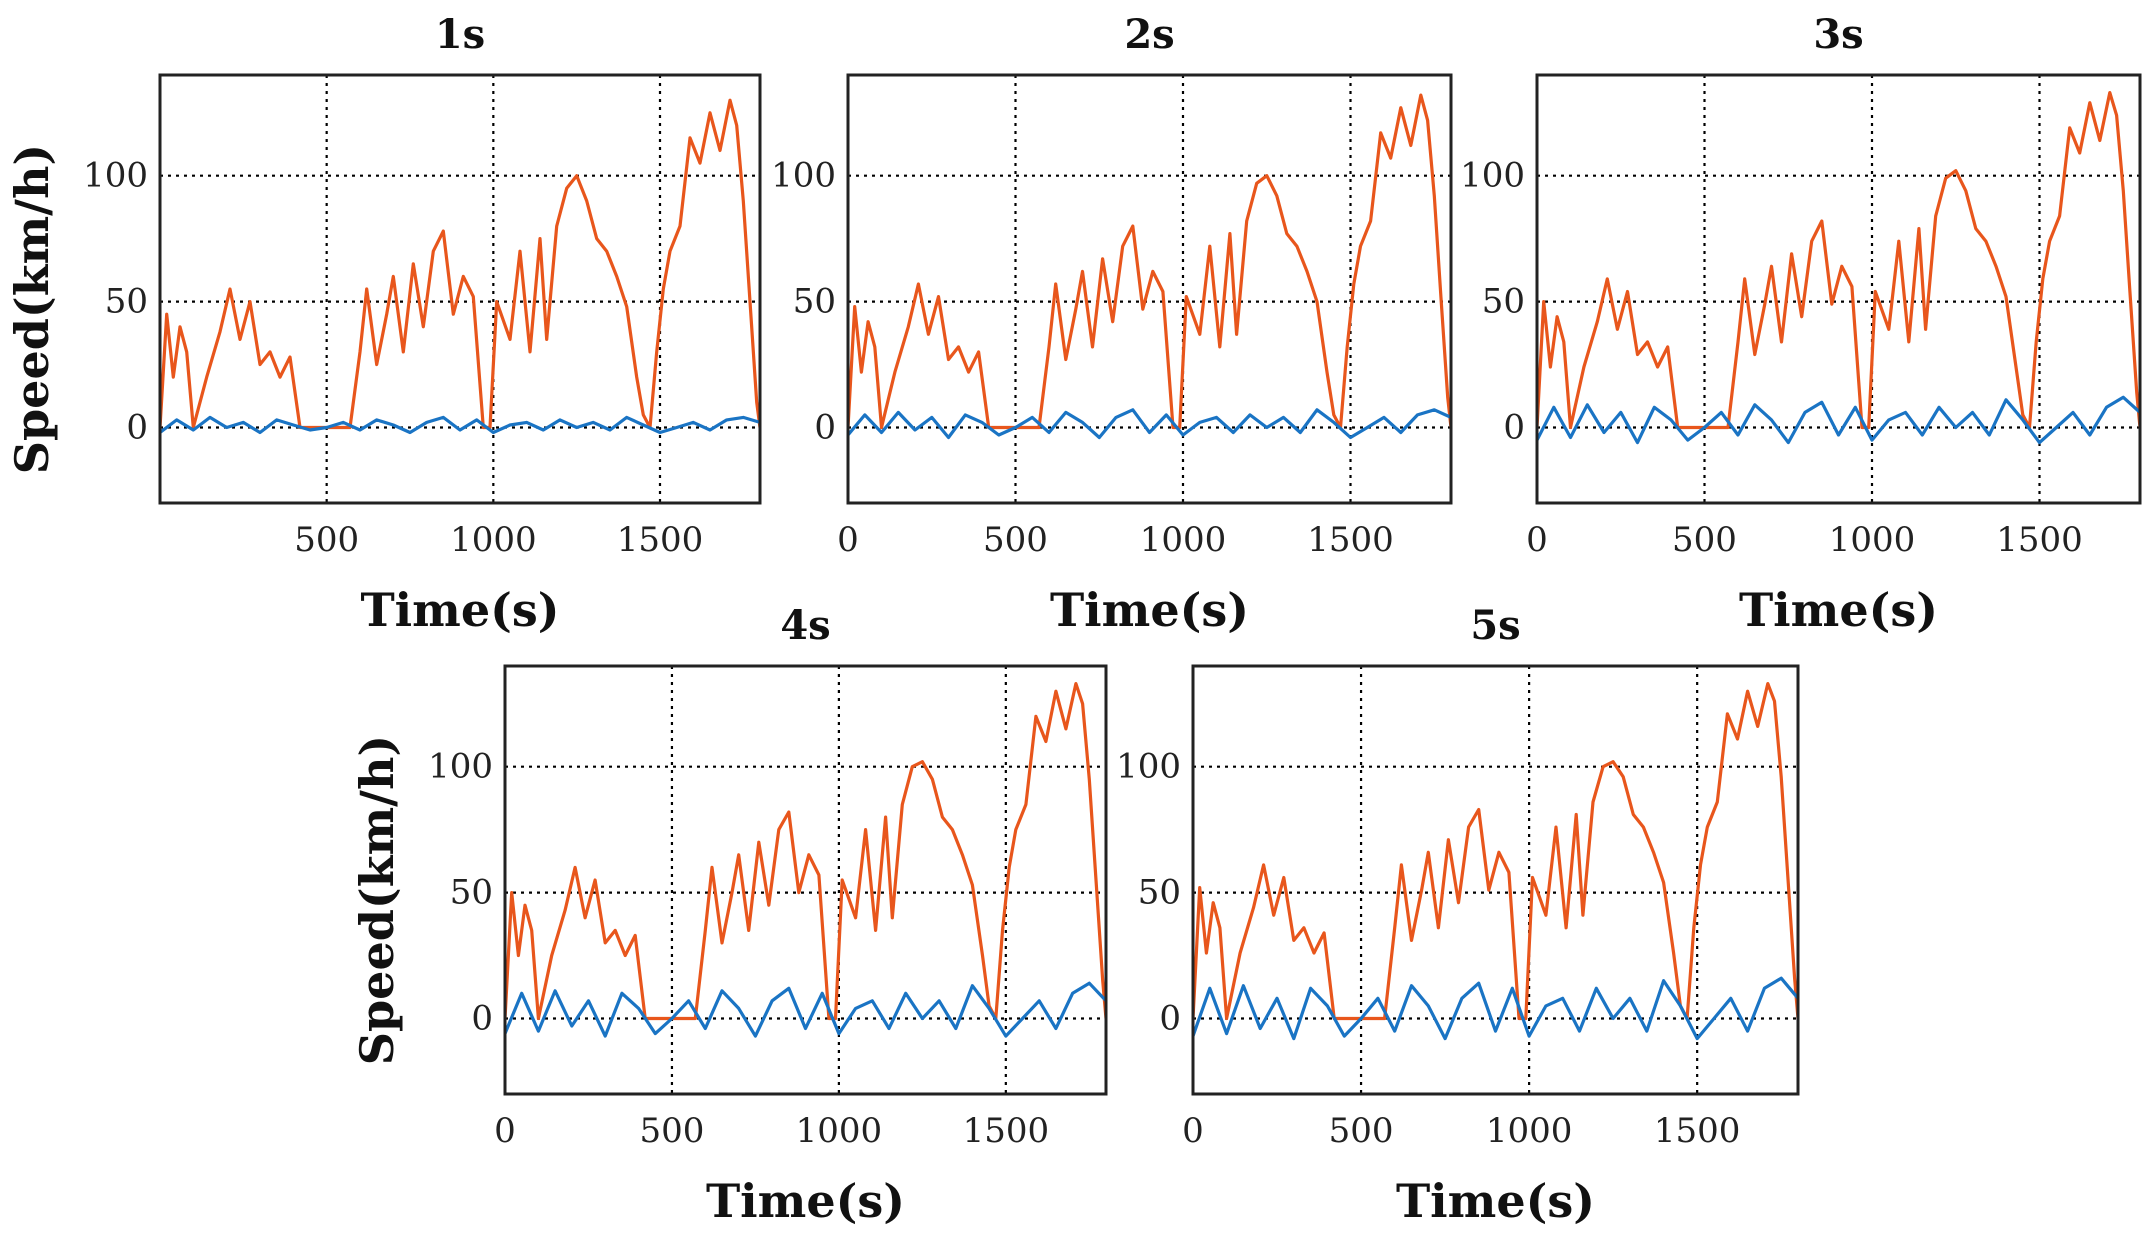 The image size is (2152, 1239). What do you see at coordinates (460, 34) in the screenshot?
I see `panel-title: 1s` at bounding box center [460, 34].